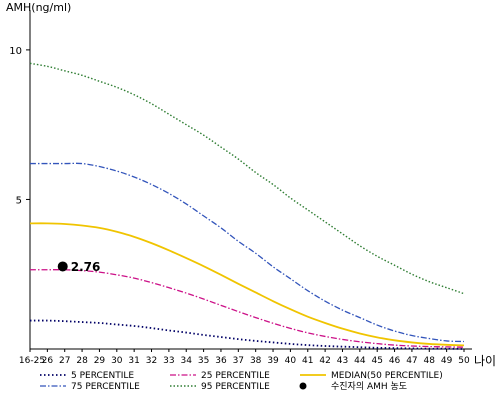  What do you see at coordinates (360, 361) in the screenshot?
I see `x-tick-label: 44` at bounding box center [360, 361].